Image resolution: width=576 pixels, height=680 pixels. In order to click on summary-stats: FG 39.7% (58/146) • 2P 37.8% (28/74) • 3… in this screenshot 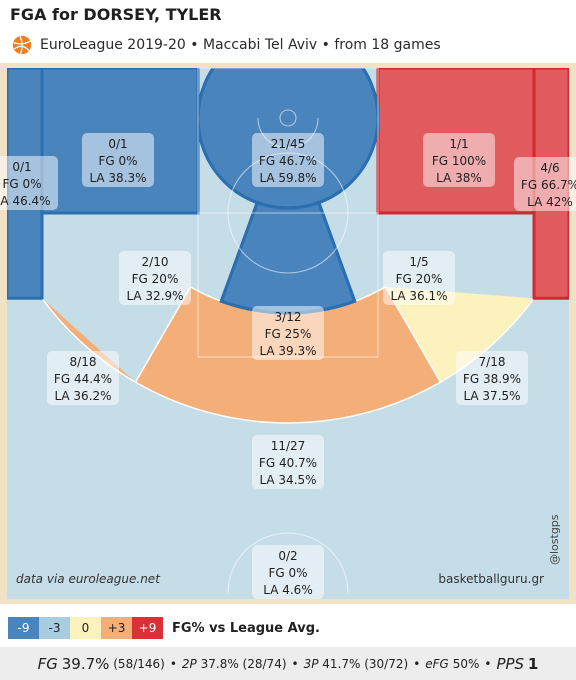, I will do `click(288, 663)`.